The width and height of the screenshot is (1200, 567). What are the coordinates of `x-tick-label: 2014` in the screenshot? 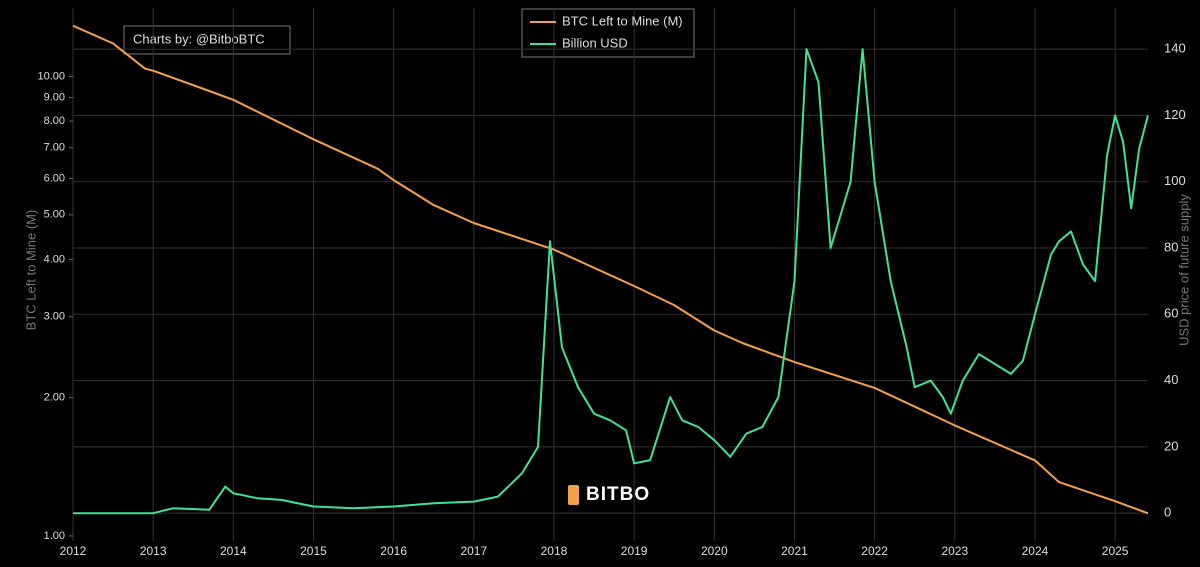 It's located at (233, 551).